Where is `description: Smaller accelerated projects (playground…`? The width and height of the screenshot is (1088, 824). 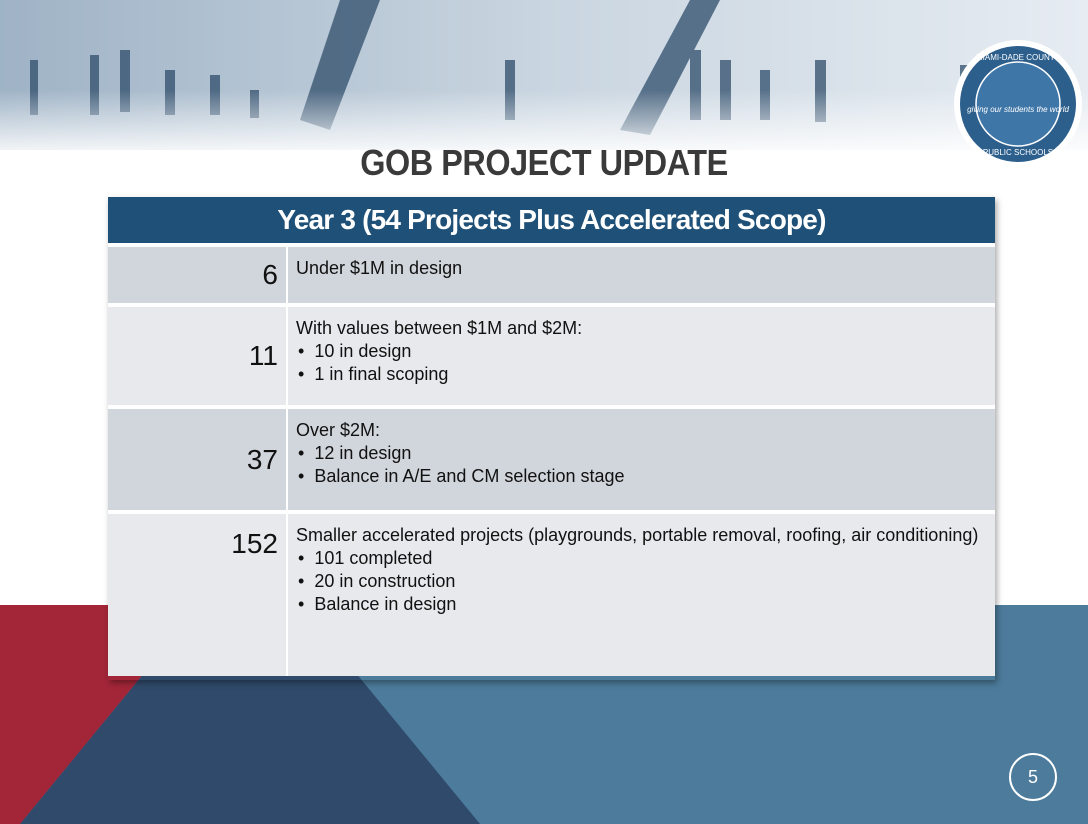 description: Smaller accelerated projects (playground… is located at coordinates (641, 595).